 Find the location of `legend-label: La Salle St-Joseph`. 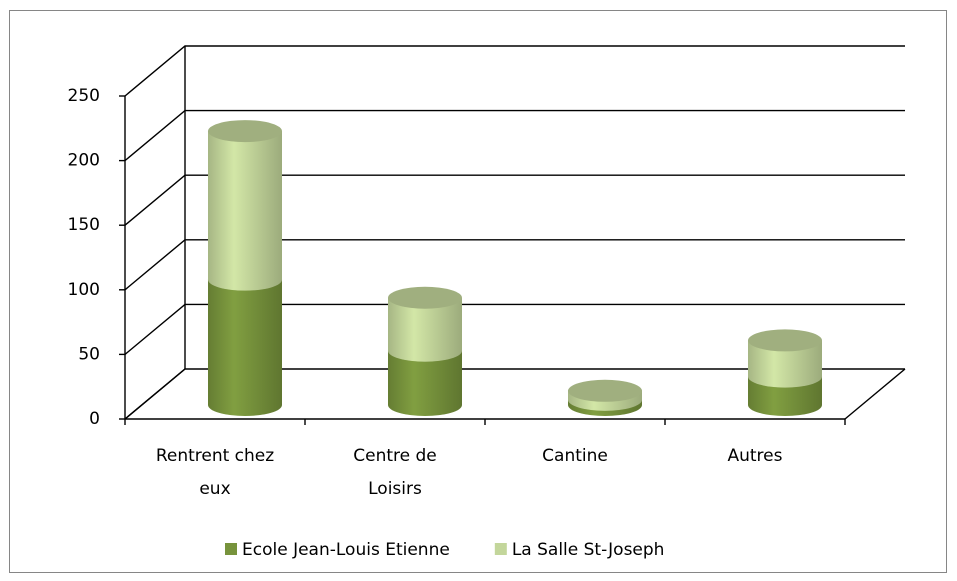

legend-label: La Salle St-Joseph is located at coordinates (588, 550).